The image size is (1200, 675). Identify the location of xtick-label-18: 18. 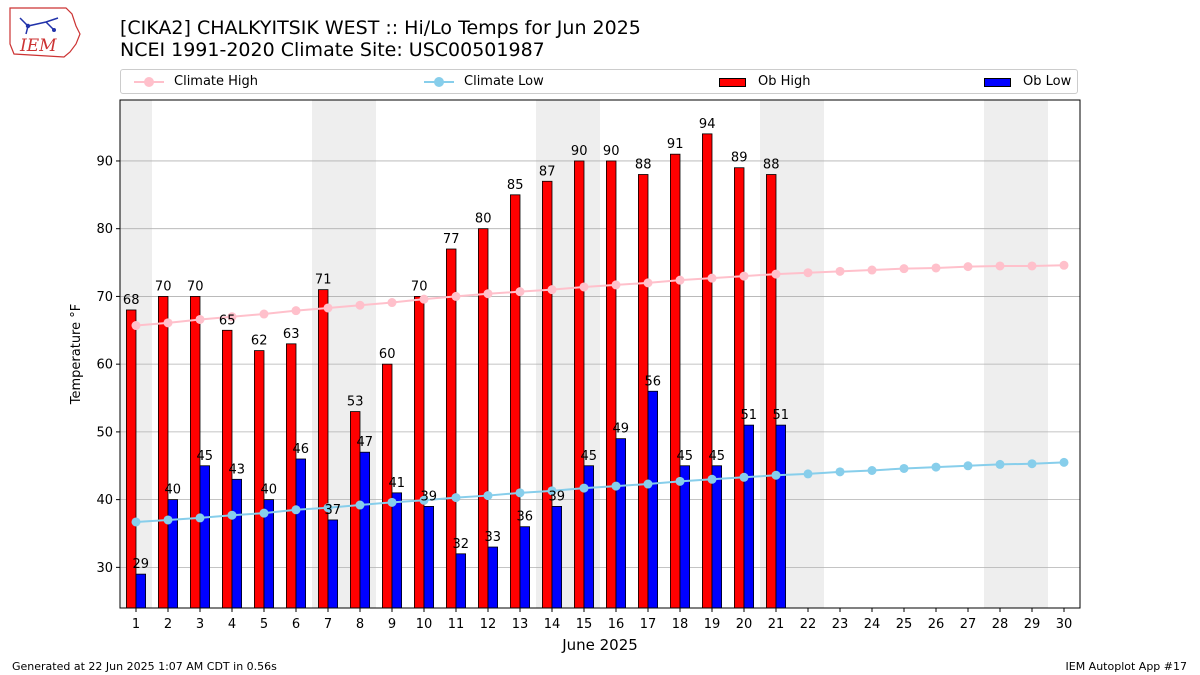
(680, 624).